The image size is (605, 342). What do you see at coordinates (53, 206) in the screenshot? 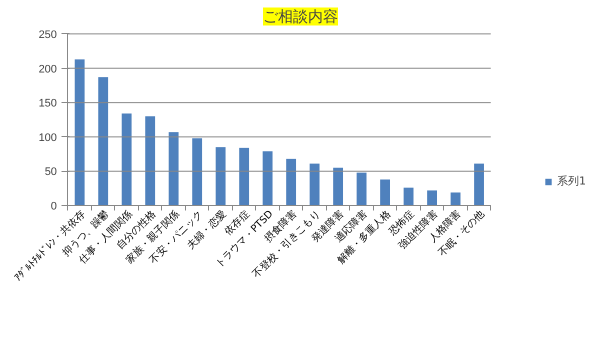
I see `y-tick-label: 0` at bounding box center [53, 206].